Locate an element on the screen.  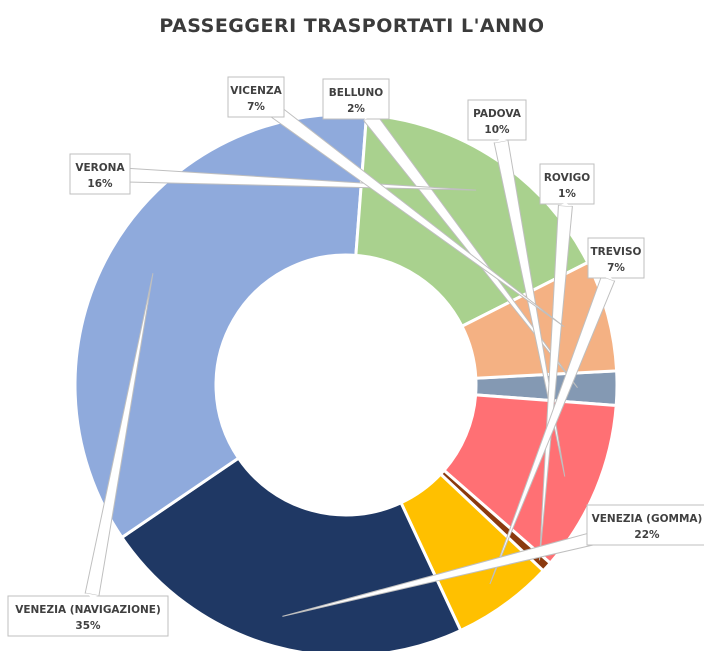
label-name-belluno: BELLUNO is located at coordinates (356, 93).